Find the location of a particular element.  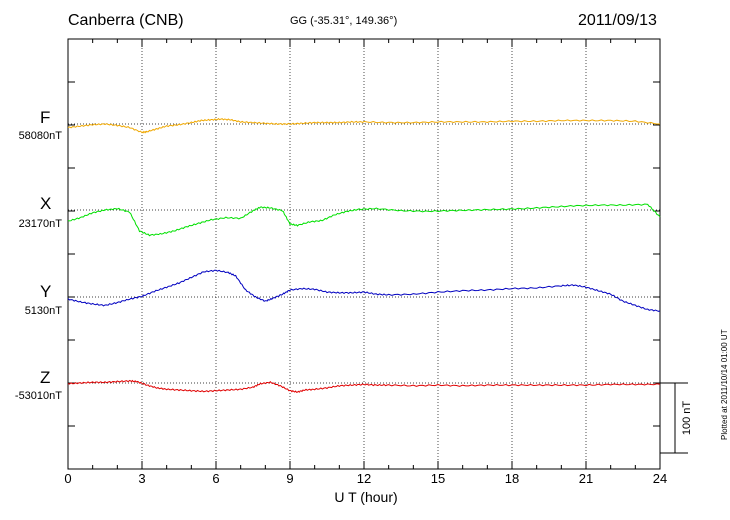

chart-date: 2011/09/13 is located at coordinates (617, 20).